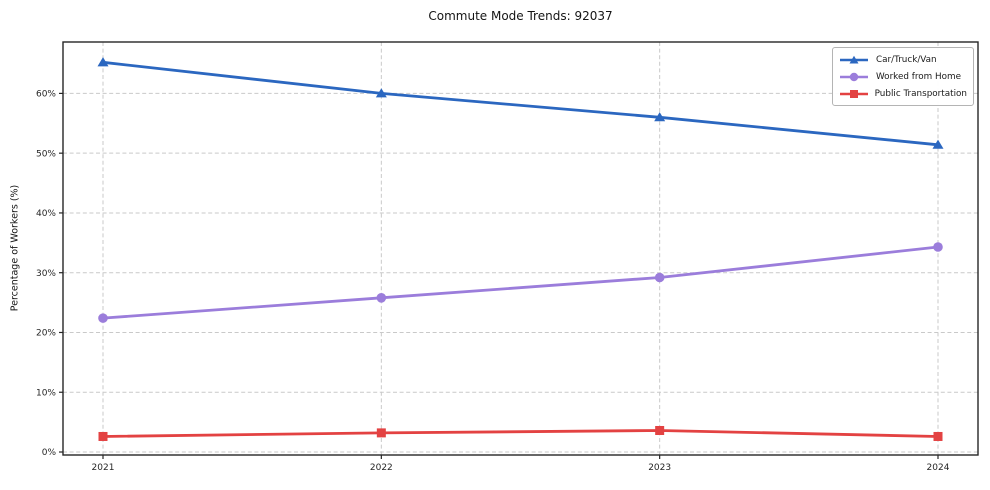 This screenshot has height=490, width=990. What do you see at coordinates (381, 93) in the screenshot?
I see `marker-car-truck-van-2022` at bounding box center [381, 93].